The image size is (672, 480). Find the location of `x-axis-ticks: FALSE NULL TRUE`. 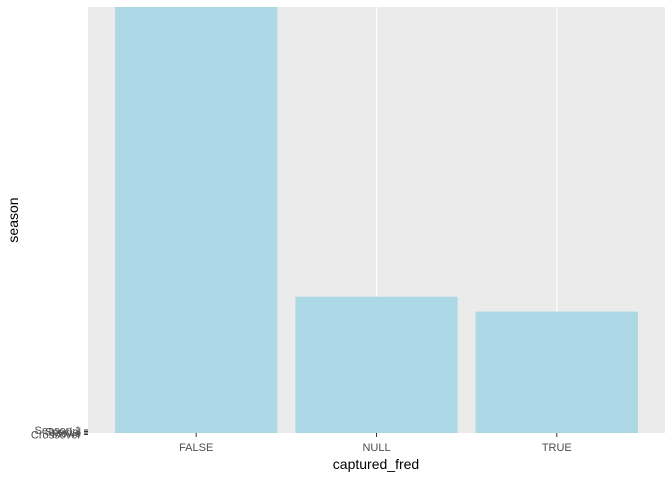

x-axis-ticks: FALSE NULL TRUE is located at coordinates (375, 443).